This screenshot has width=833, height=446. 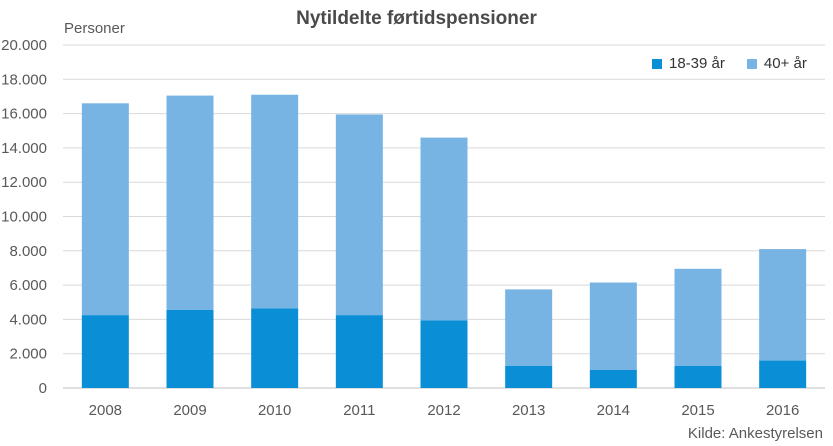 What do you see at coordinates (28, 354) in the screenshot?
I see `y-tick-label: 2.000` at bounding box center [28, 354].